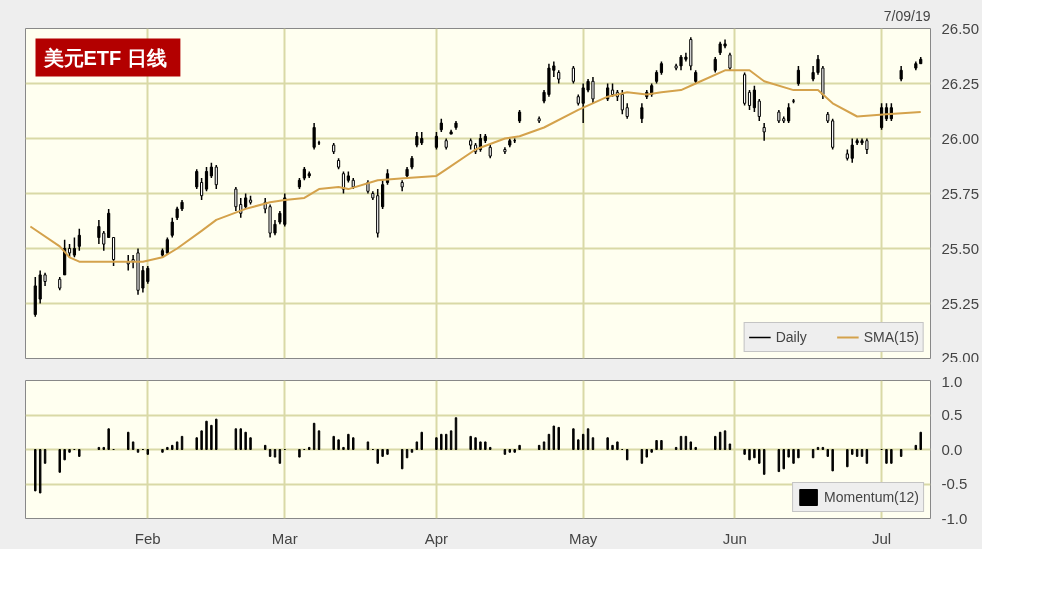 The height and width of the screenshot is (605, 1046). Describe the element at coordinates (952, 449) in the screenshot. I see `y-tick-label: 0.0` at that location.